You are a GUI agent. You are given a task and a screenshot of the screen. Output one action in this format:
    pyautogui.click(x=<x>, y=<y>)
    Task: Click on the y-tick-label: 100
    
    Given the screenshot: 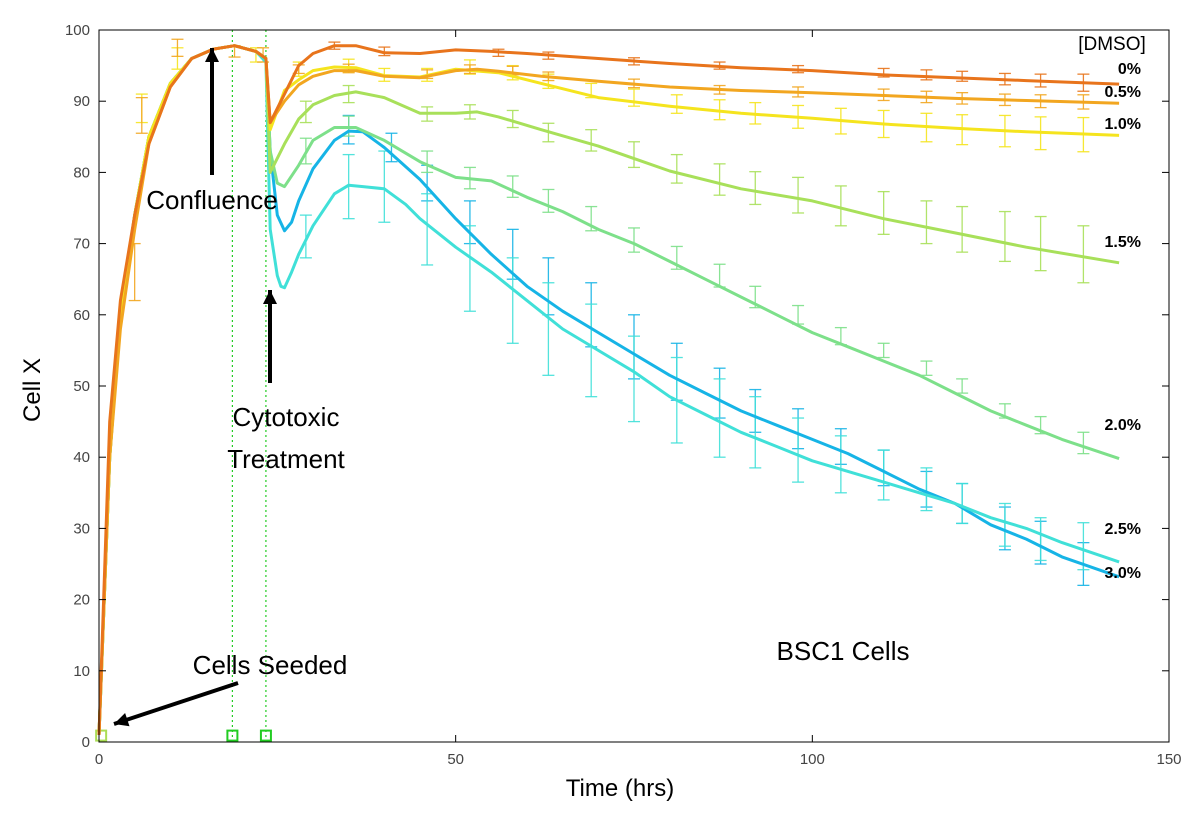 What is the action you would take?
    pyautogui.click(x=77, y=30)
    